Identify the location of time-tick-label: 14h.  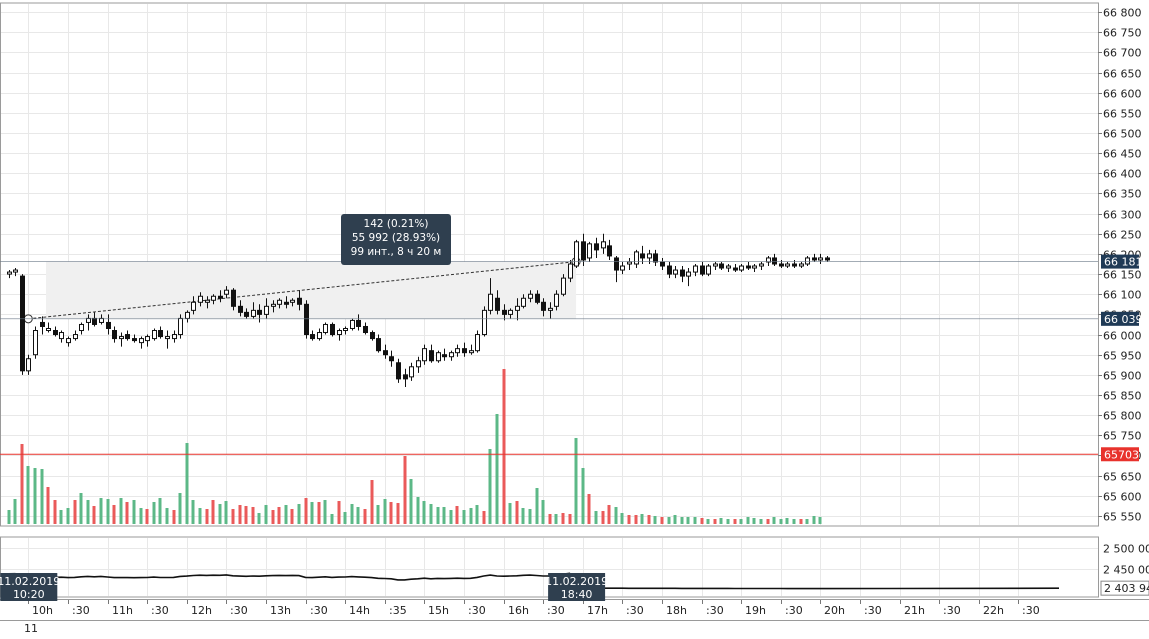
(359, 610).